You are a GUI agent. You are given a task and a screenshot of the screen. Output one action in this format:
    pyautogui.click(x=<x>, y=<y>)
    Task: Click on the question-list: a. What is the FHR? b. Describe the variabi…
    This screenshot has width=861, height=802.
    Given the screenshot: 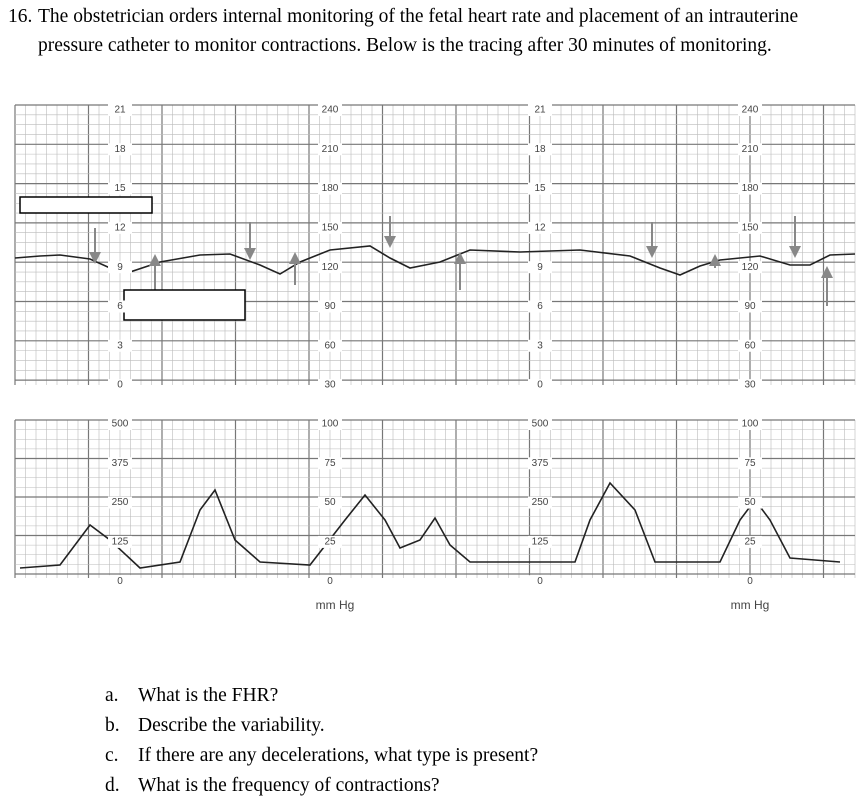 What is the action you would take?
    pyautogui.click(x=321, y=741)
    